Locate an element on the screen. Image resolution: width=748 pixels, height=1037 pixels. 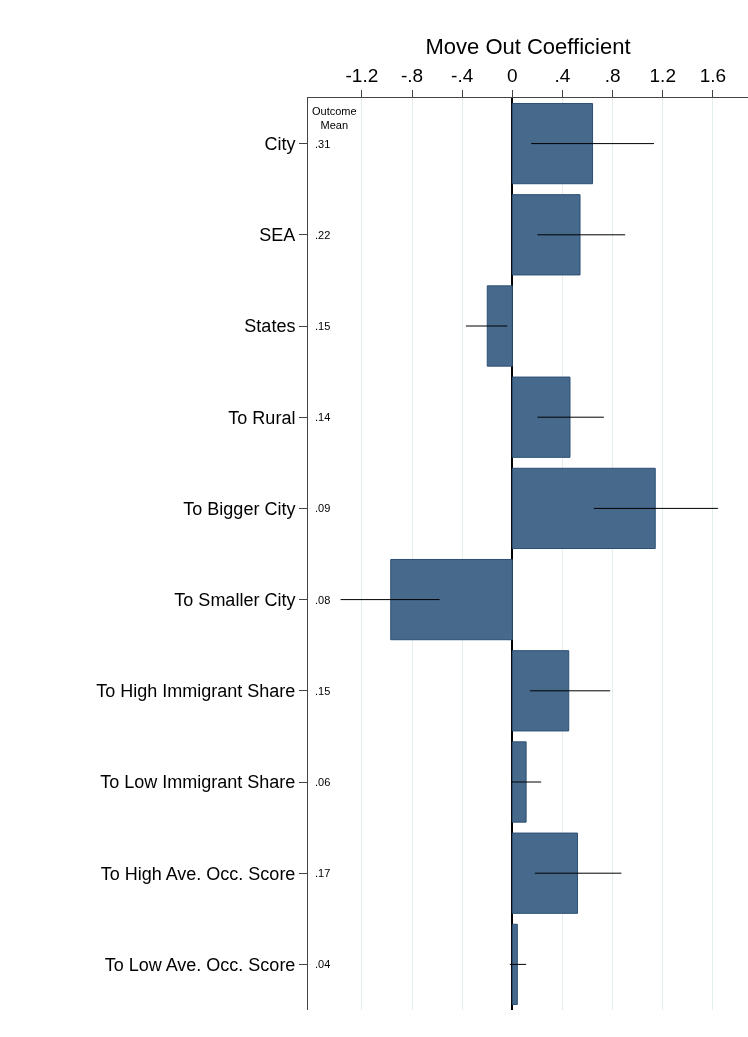
y-tick-label: To Bigger City is located at coordinates (239, 508).